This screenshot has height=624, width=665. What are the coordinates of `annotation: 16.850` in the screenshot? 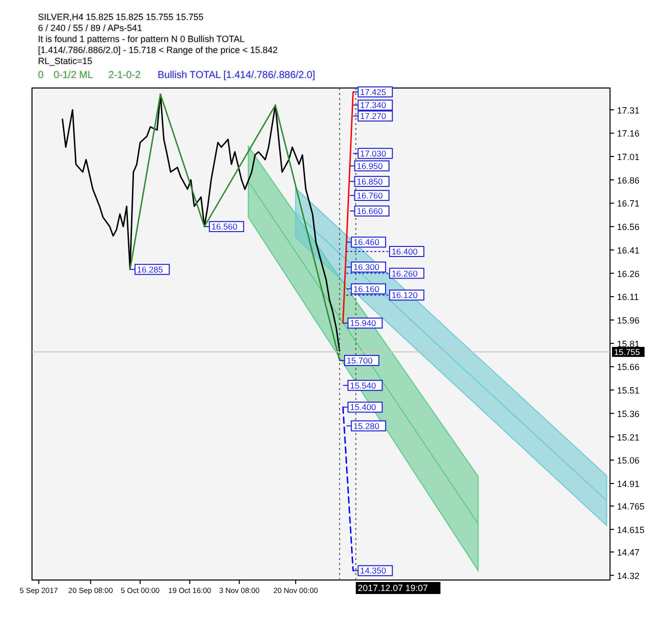 It's located at (369, 181).